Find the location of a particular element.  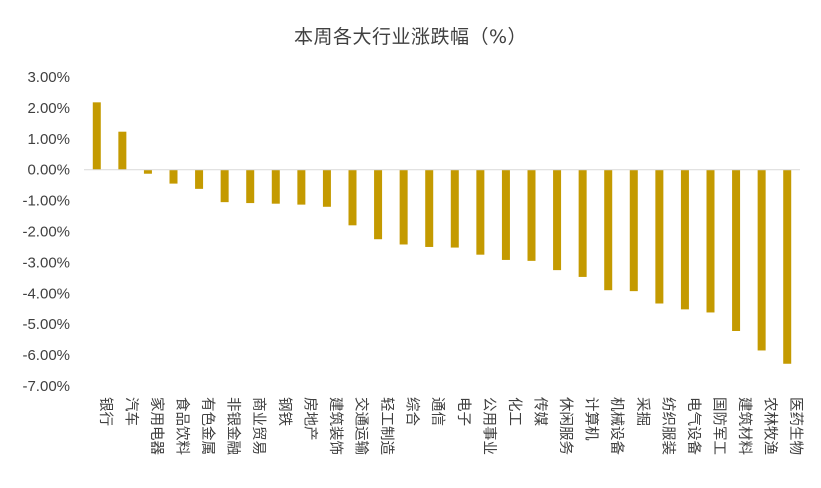

category-label: 银行 is located at coordinates (105, 411).